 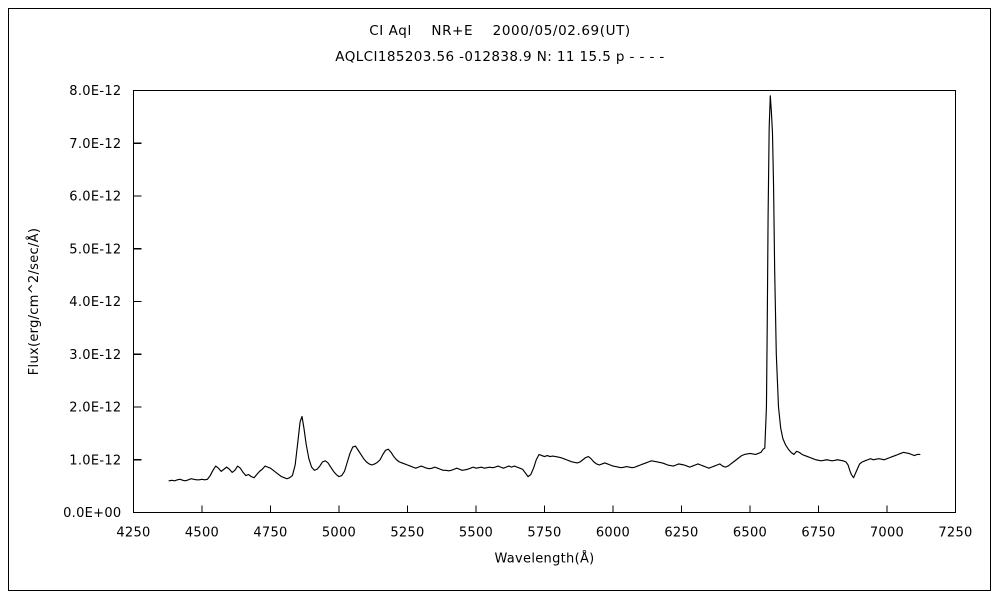 I want to click on y-tick-label: 0.0E+00, so click(x=92, y=513).